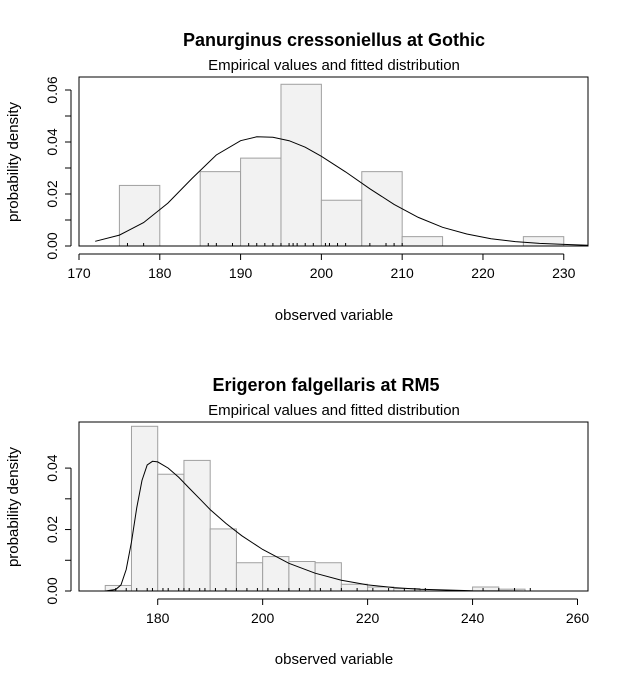  What do you see at coordinates (564, 273) in the screenshot?
I see `x-tick-label: 230` at bounding box center [564, 273].